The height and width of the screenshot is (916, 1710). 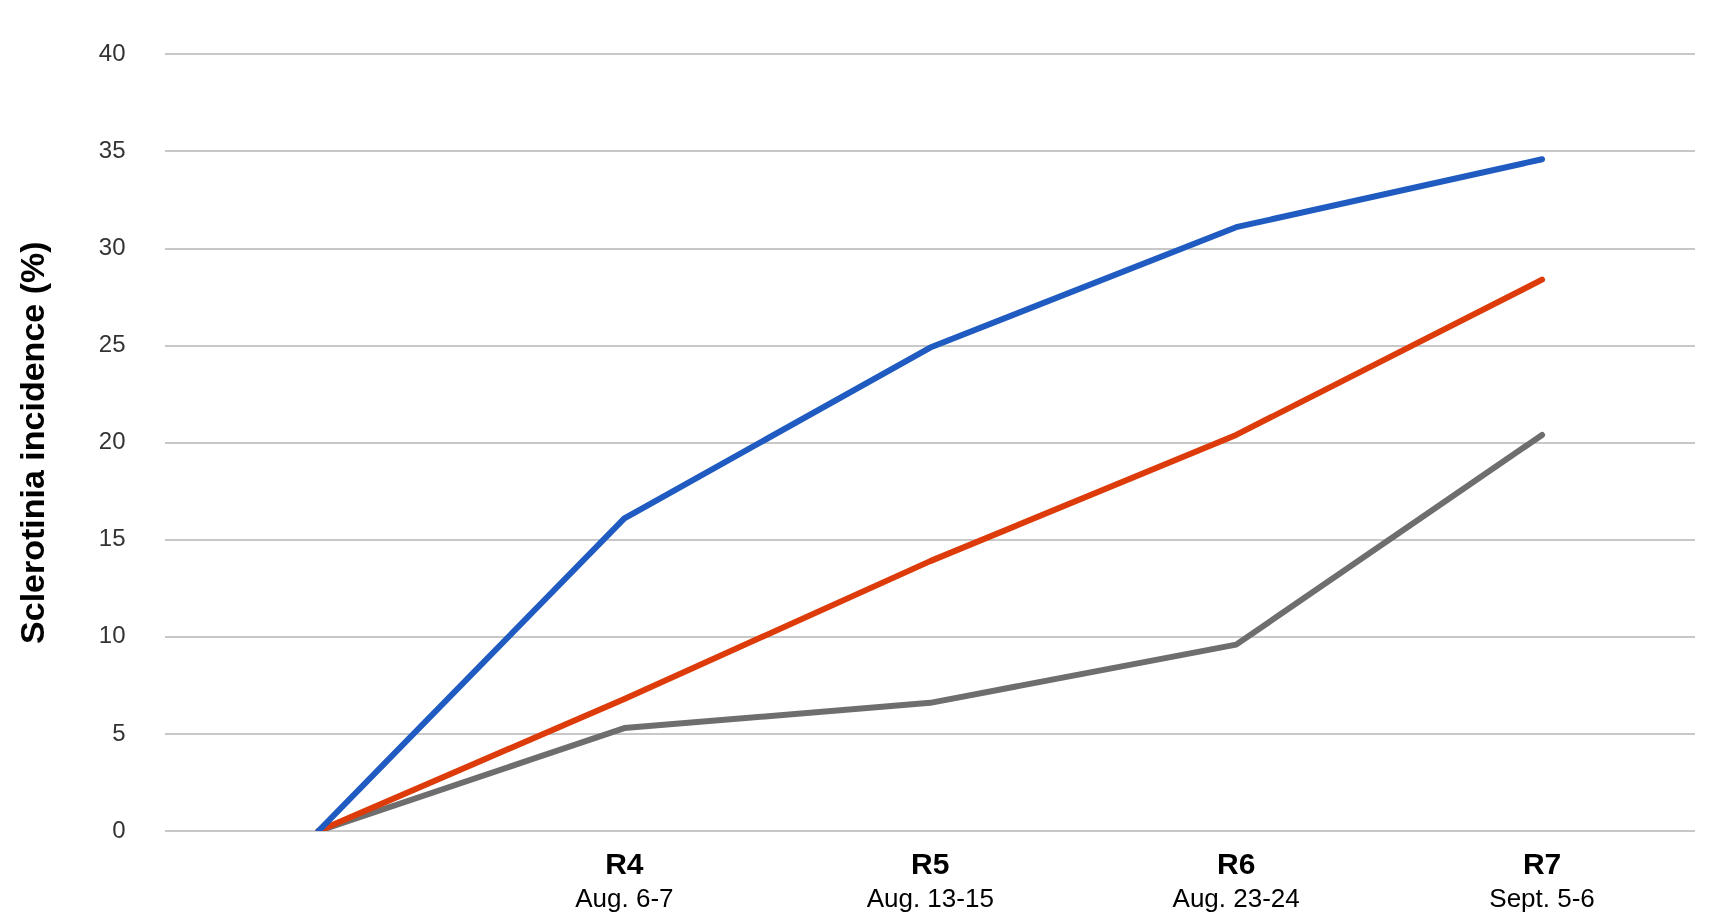 What do you see at coordinates (1542, 880) in the screenshot?
I see `x-tick-label: R7 Sept. 5-6` at bounding box center [1542, 880].